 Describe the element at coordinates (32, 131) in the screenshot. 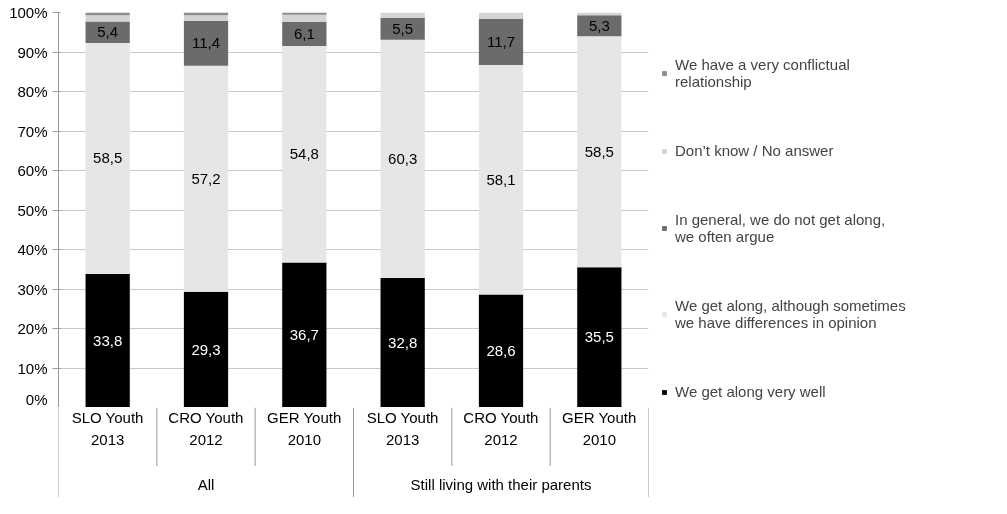

I see `y-tick-label: 70%` at that location.